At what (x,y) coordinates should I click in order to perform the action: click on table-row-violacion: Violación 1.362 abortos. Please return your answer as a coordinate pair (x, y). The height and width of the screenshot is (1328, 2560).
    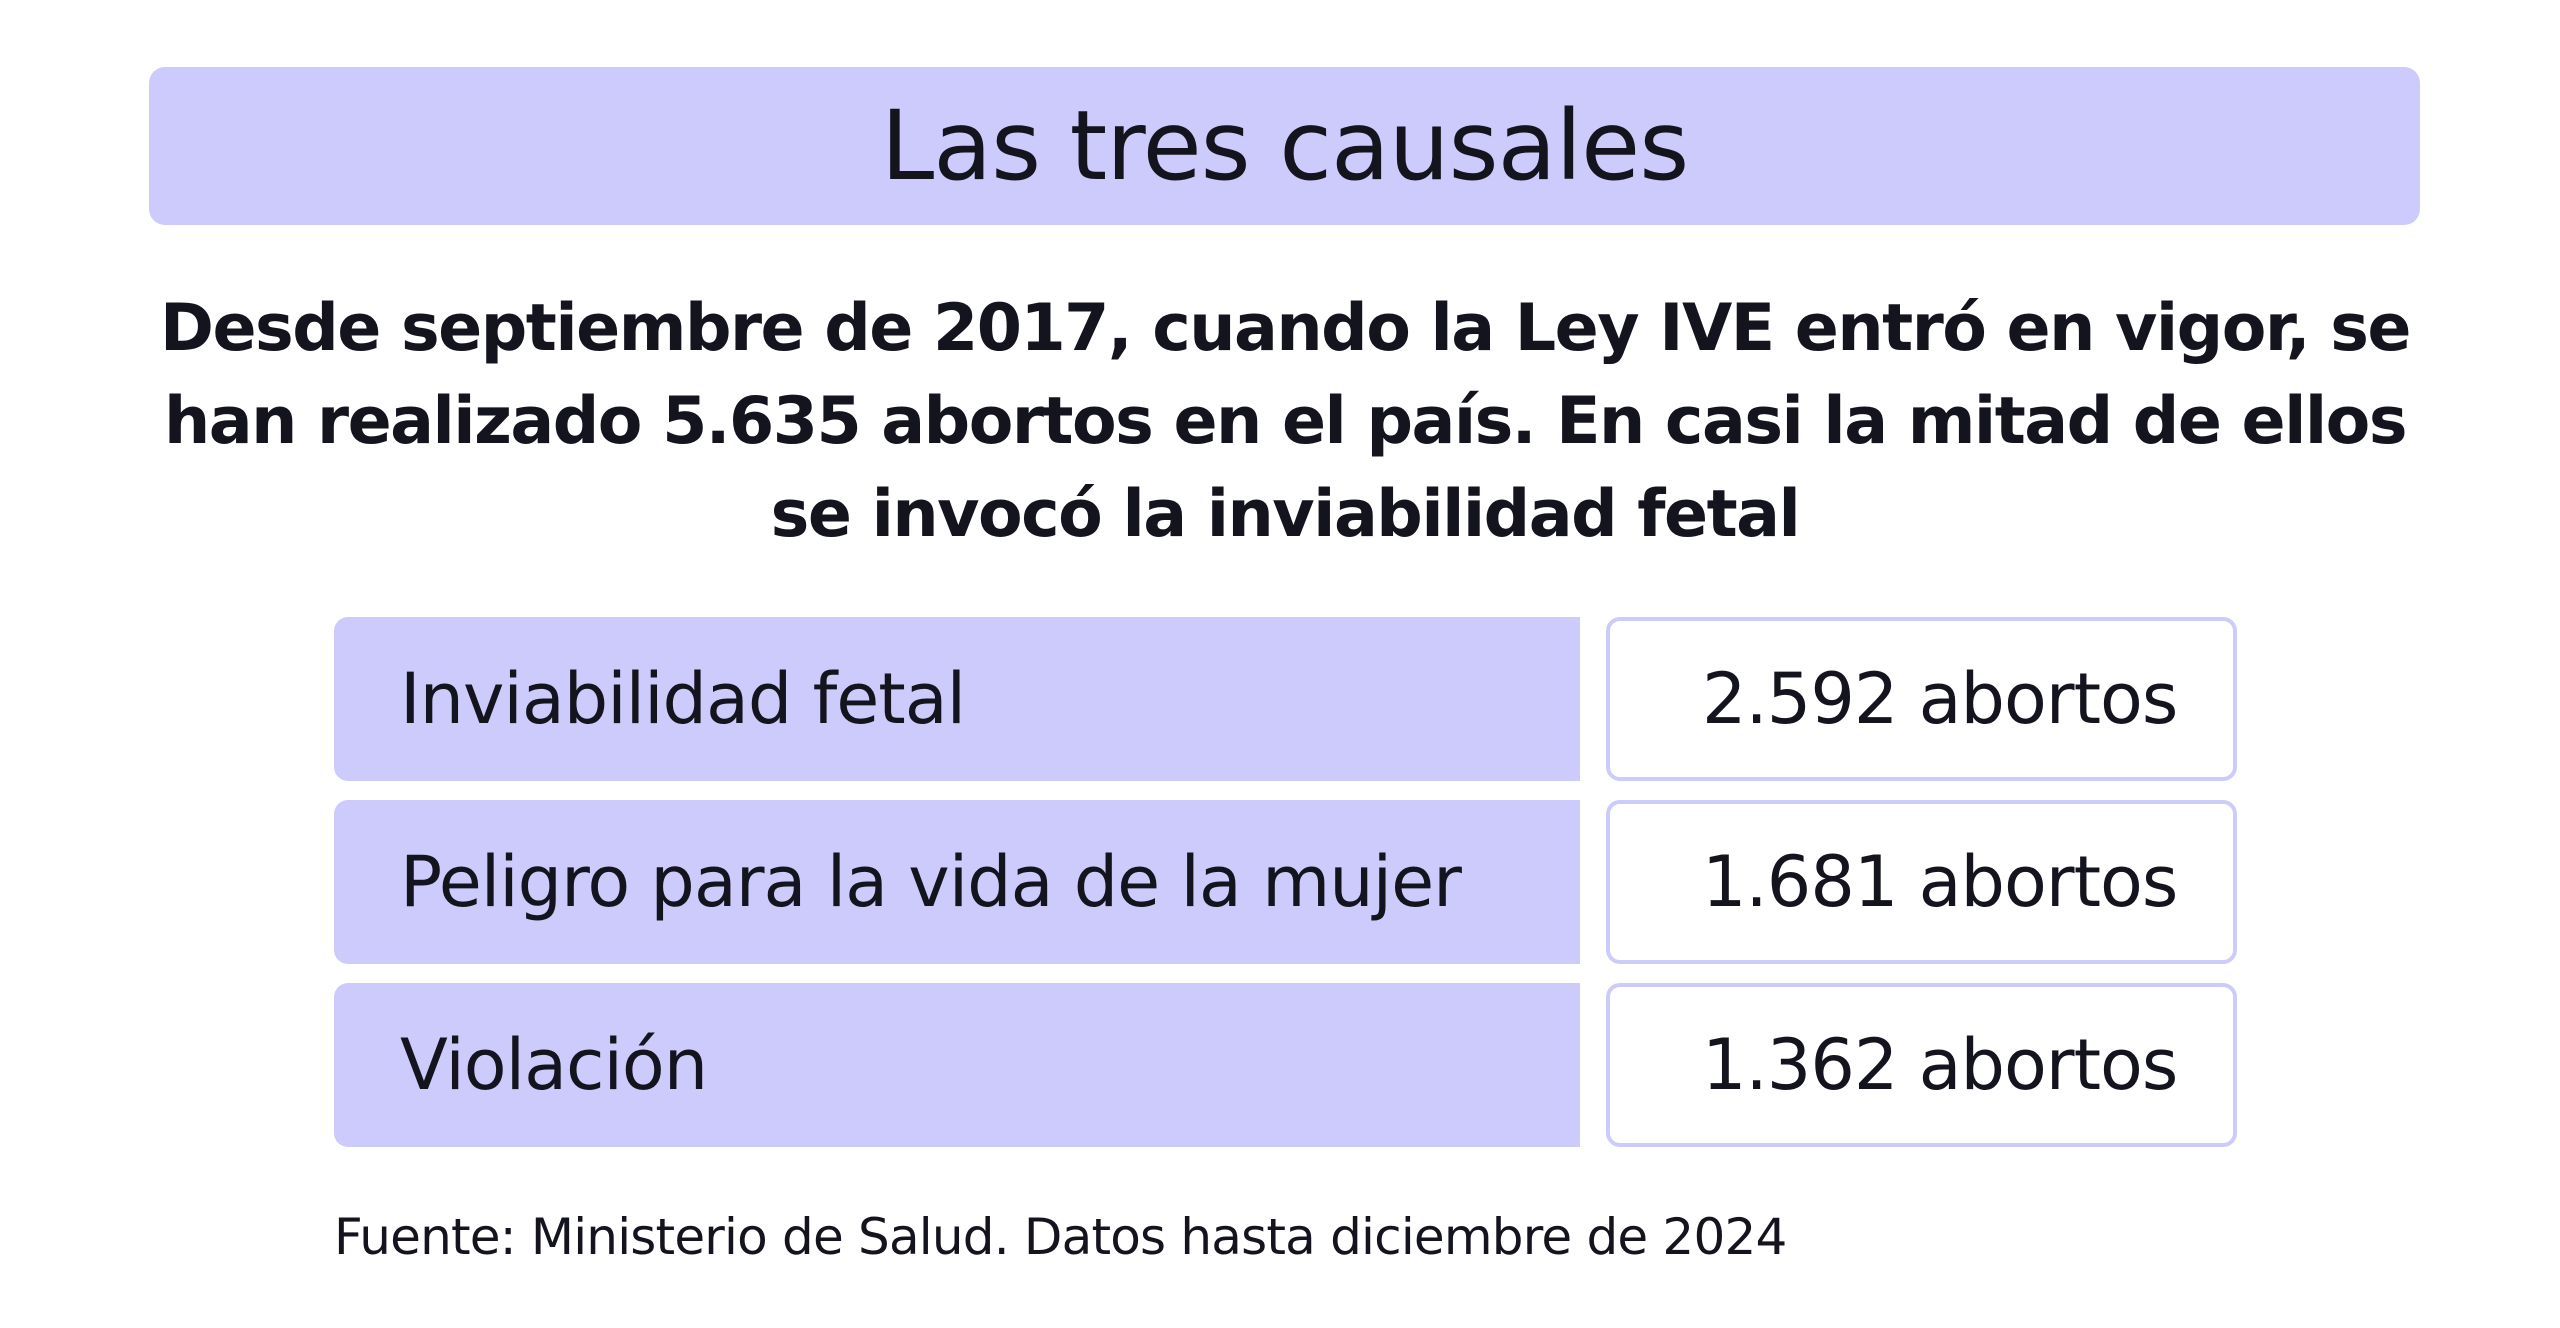
    Looking at the image, I should click on (1285, 1065).